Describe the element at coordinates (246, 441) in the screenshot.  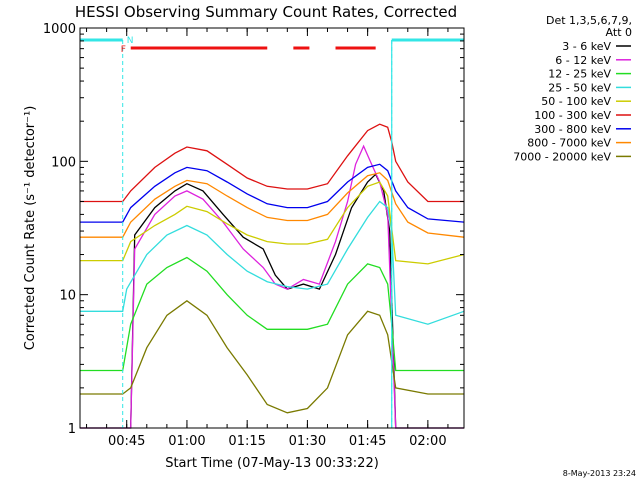
I see `x-tick-label: 01:15` at that location.